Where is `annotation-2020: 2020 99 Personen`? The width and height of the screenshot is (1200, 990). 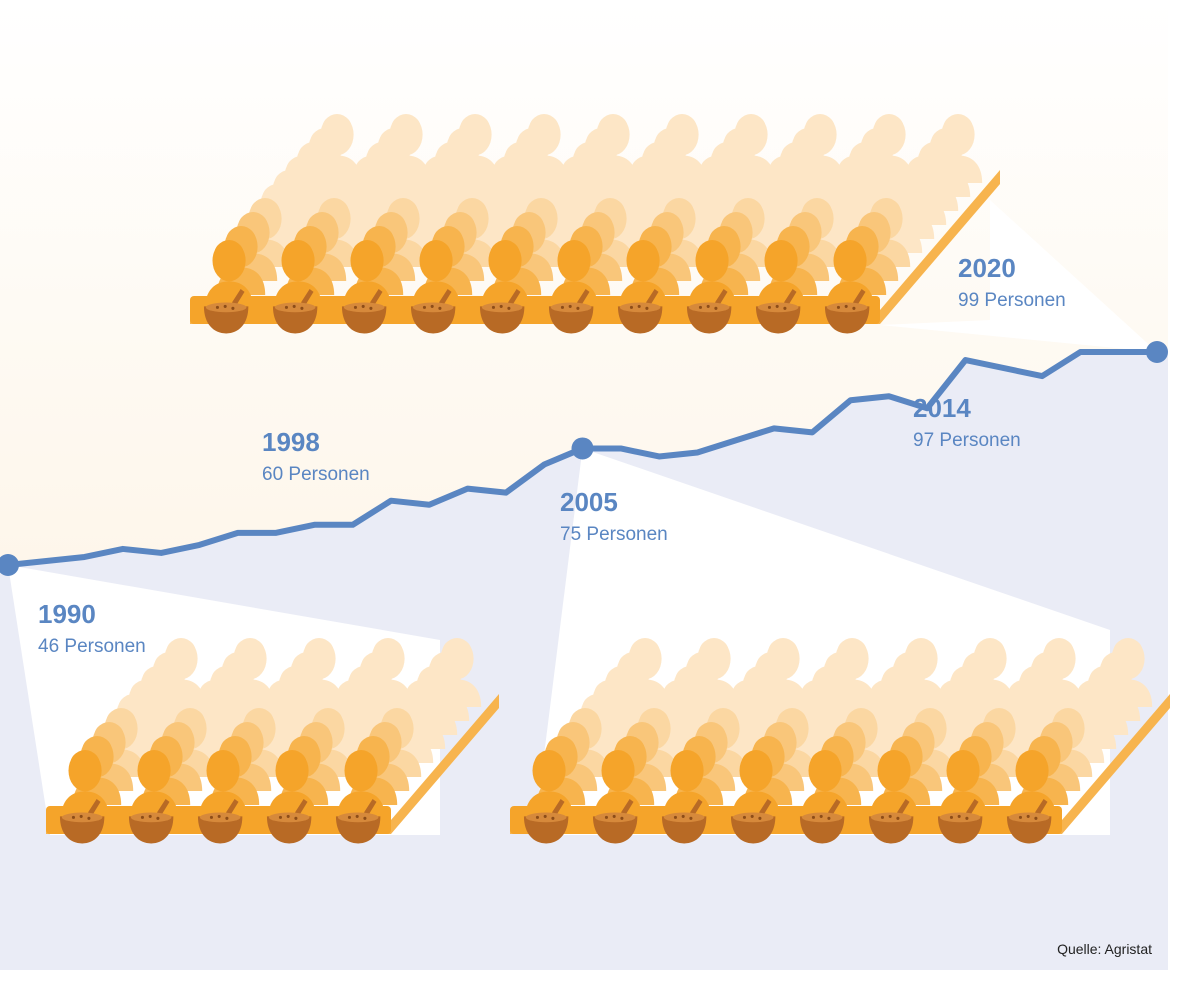
annotation-2020: 2020 99 Personen is located at coordinates (1012, 282).